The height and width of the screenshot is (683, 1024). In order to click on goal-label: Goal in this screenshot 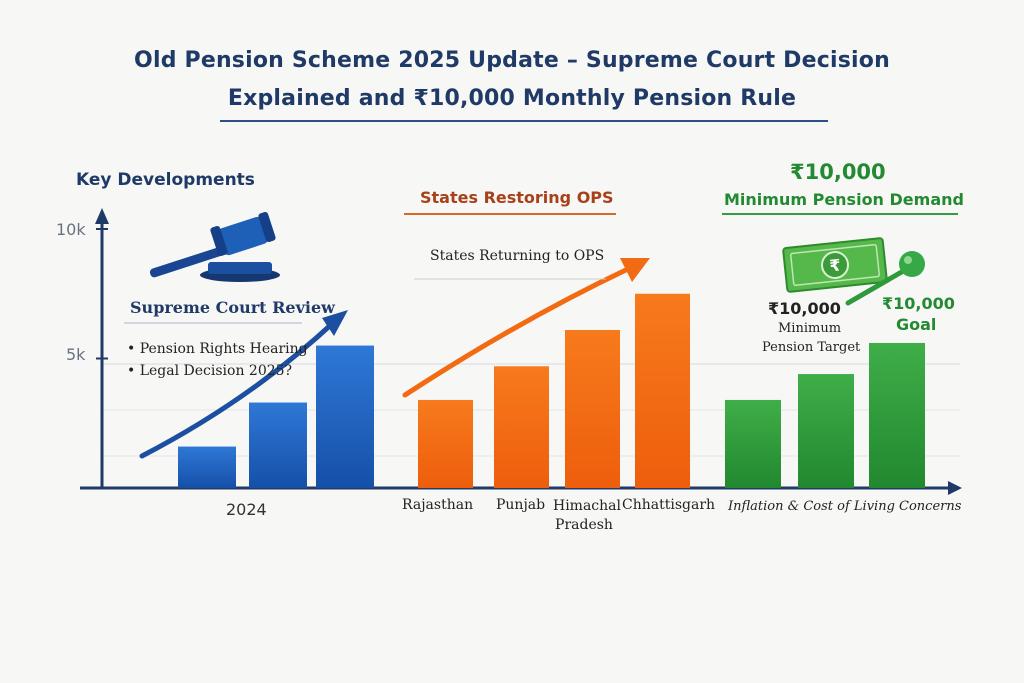, I will do `click(916, 324)`.